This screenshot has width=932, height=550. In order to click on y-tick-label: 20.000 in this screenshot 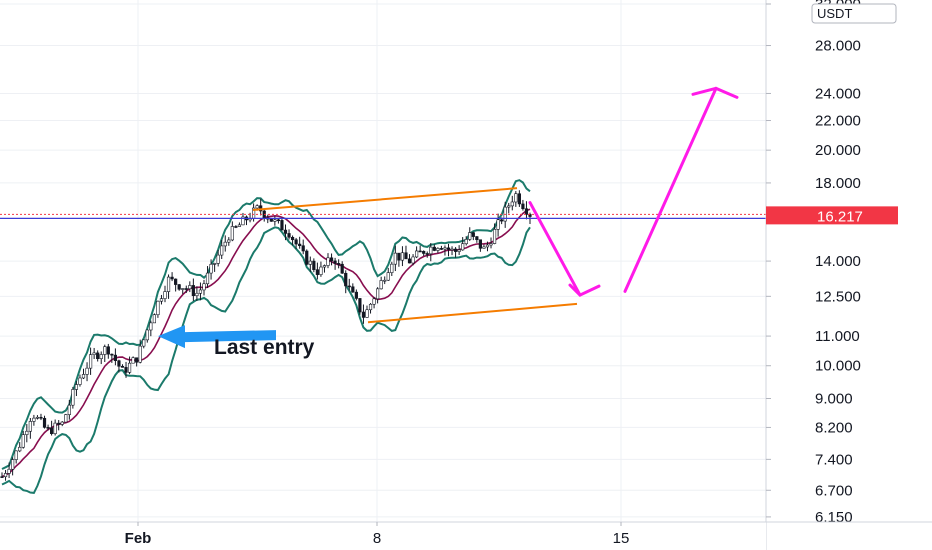, I will do `click(838, 150)`.